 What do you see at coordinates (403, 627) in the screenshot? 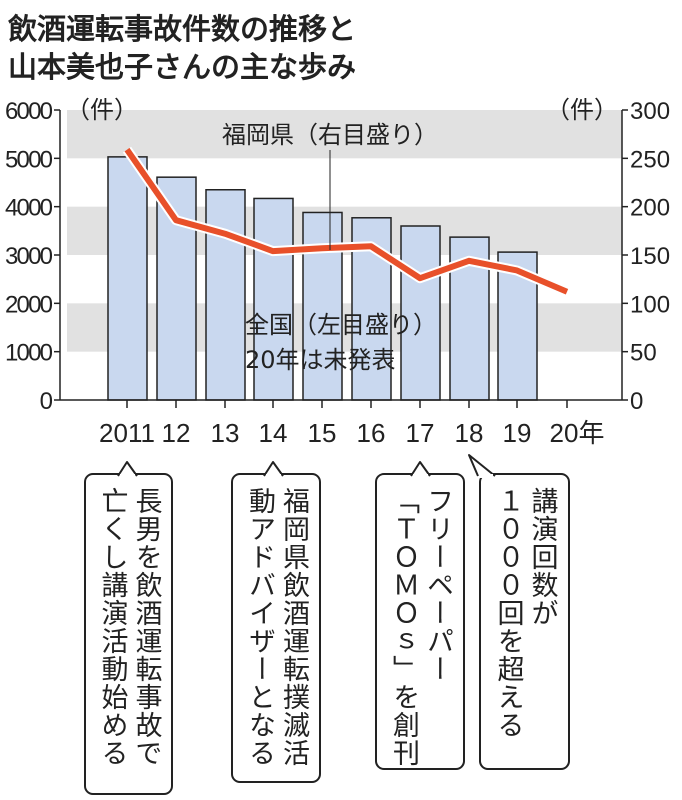
I see `note-17-line-2: 「ＴＯＭＯｓ」を創刊` at bounding box center [403, 627].